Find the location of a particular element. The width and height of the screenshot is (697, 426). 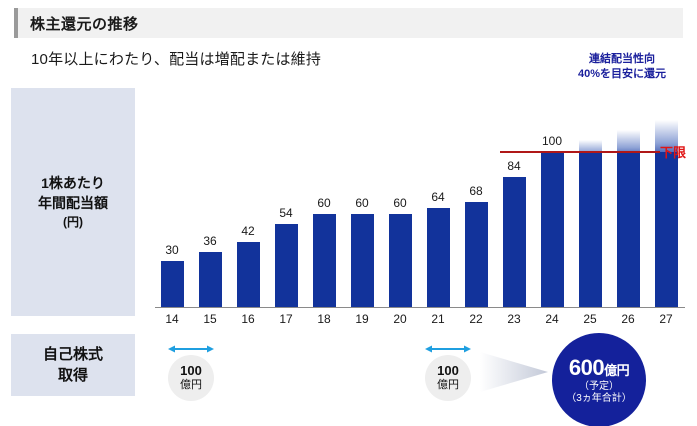

dividend-label-line2: 年間配当額 is located at coordinates (73, 203).